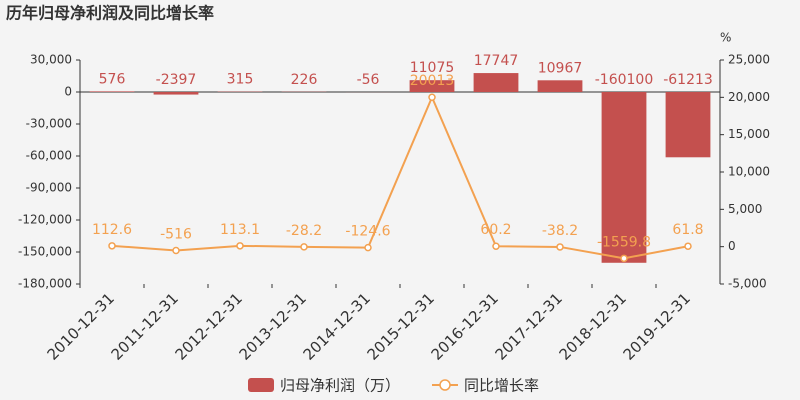 The image size is (800, 400). What do you see at coordinates (687, 230) in the screenshot?
I see `line-value-label: 61.8` at bounding box center [687, 230].